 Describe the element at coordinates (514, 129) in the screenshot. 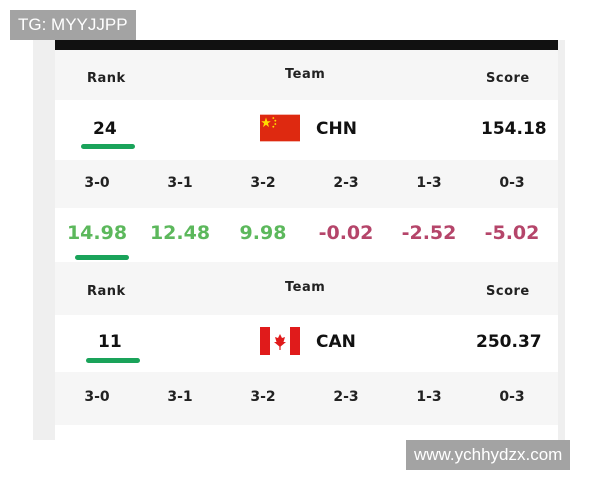

I see `score-value: 154.18` at that location.